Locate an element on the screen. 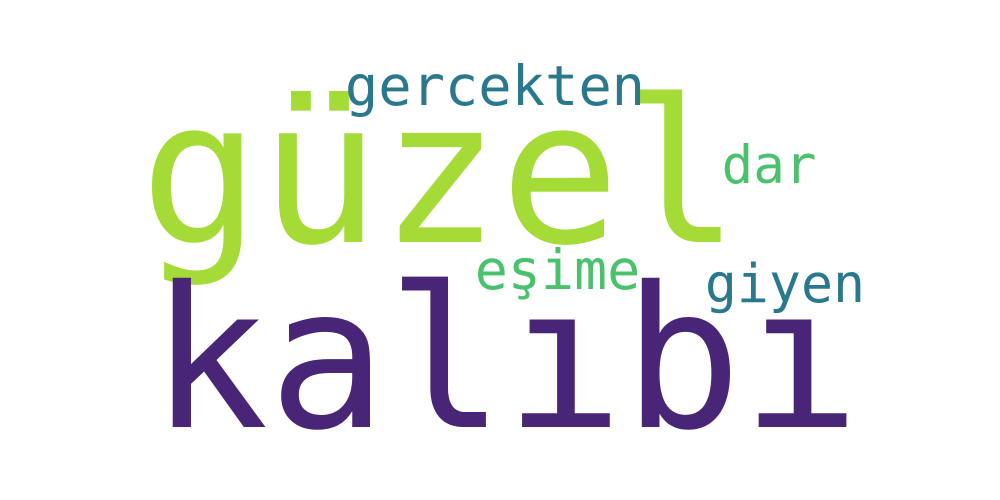 This screenshot has width=1000, height=500. word-dar: dar is located at coordinates (769, 165).